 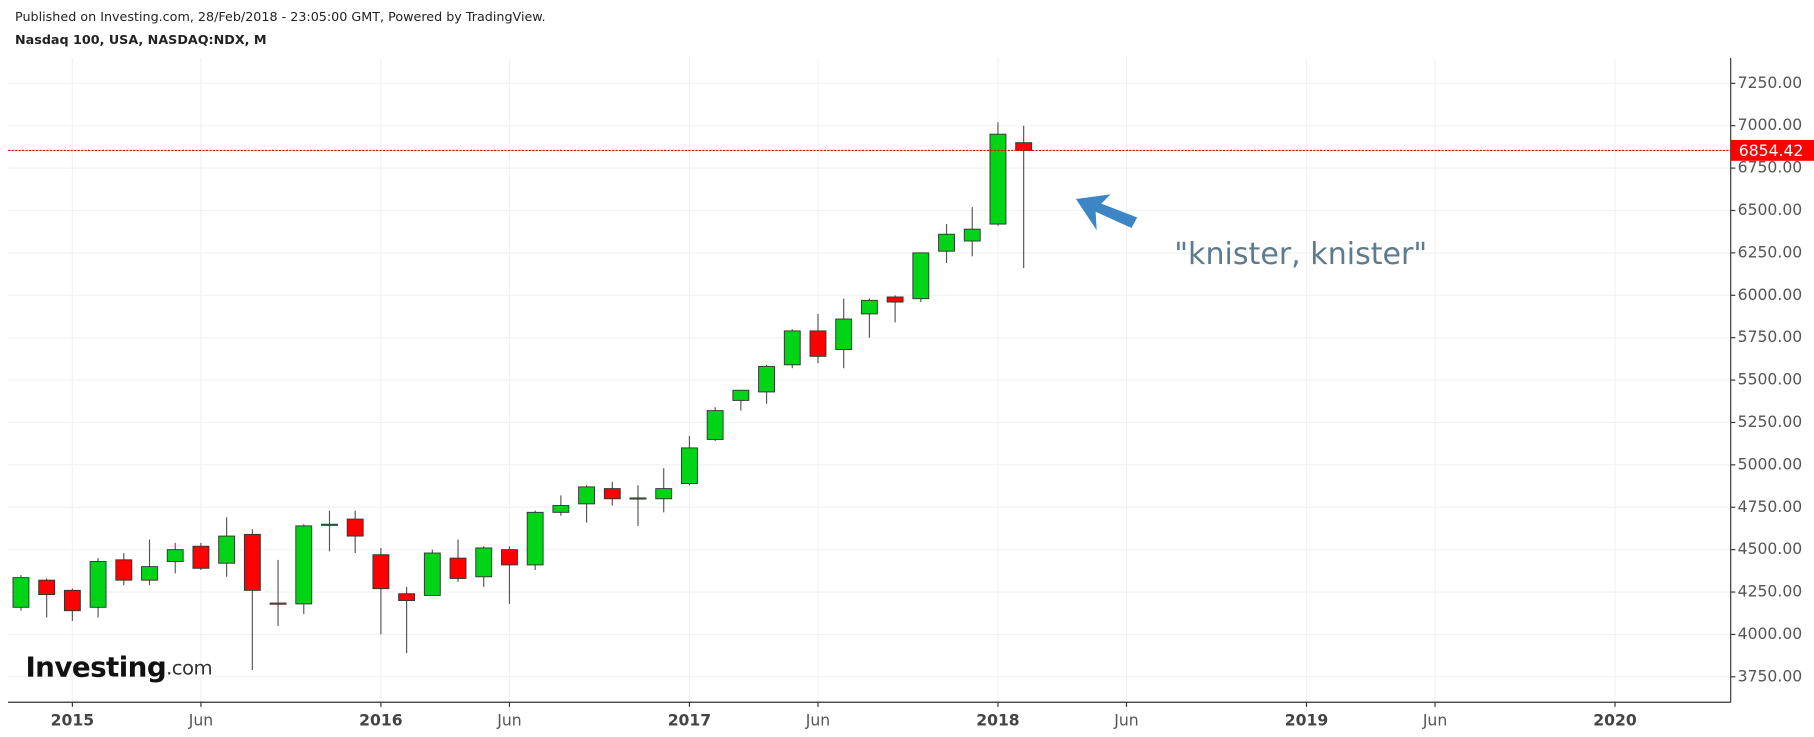 I want to click on last-price-label: 6854.42, so click(x=1771, y=151).